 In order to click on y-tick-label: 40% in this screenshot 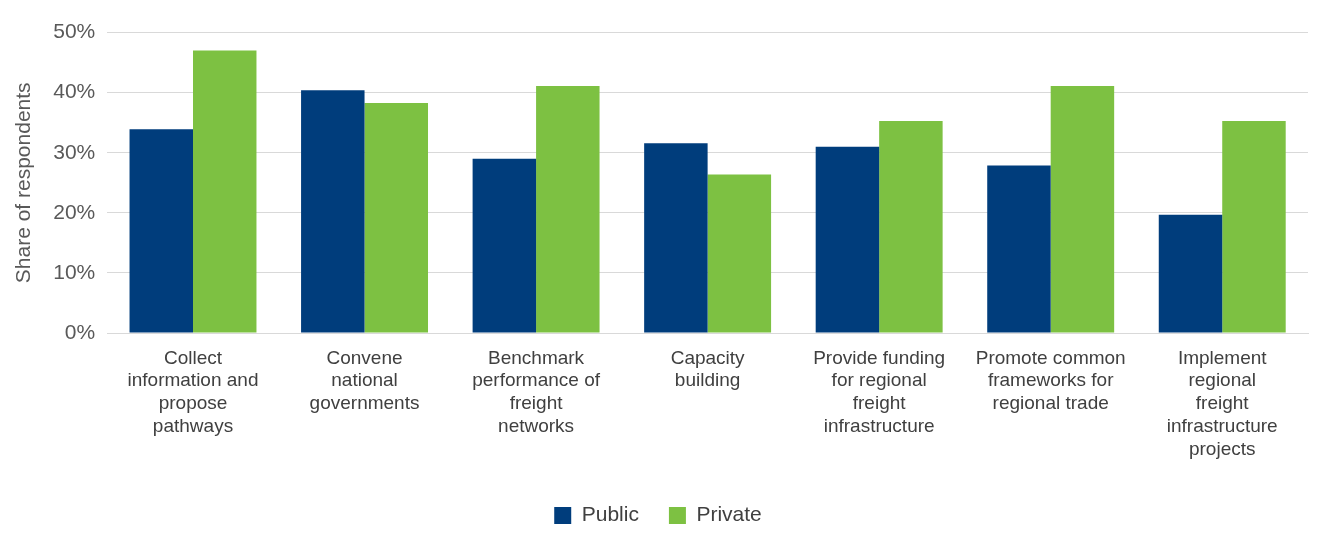, I will do `click(74, 91)`.